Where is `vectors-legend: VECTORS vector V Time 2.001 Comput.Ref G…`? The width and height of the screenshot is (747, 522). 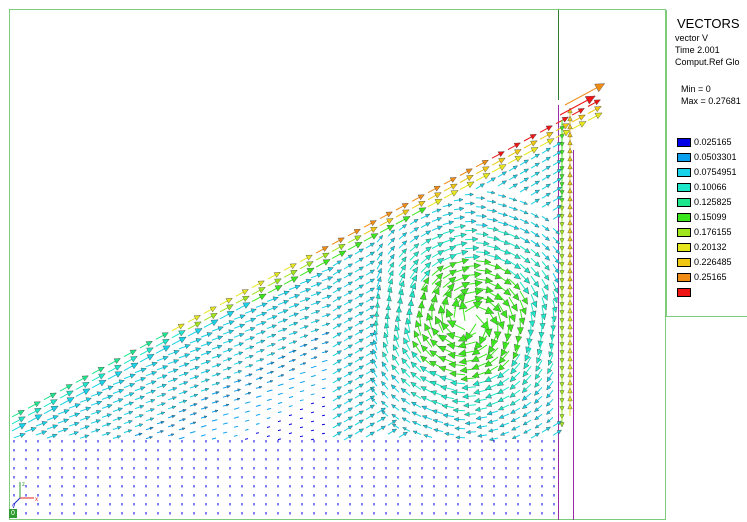
vectors-legend: VECTORS vector V Time 2.001 Comput.Ref G… is located at coordinates (706, 163).